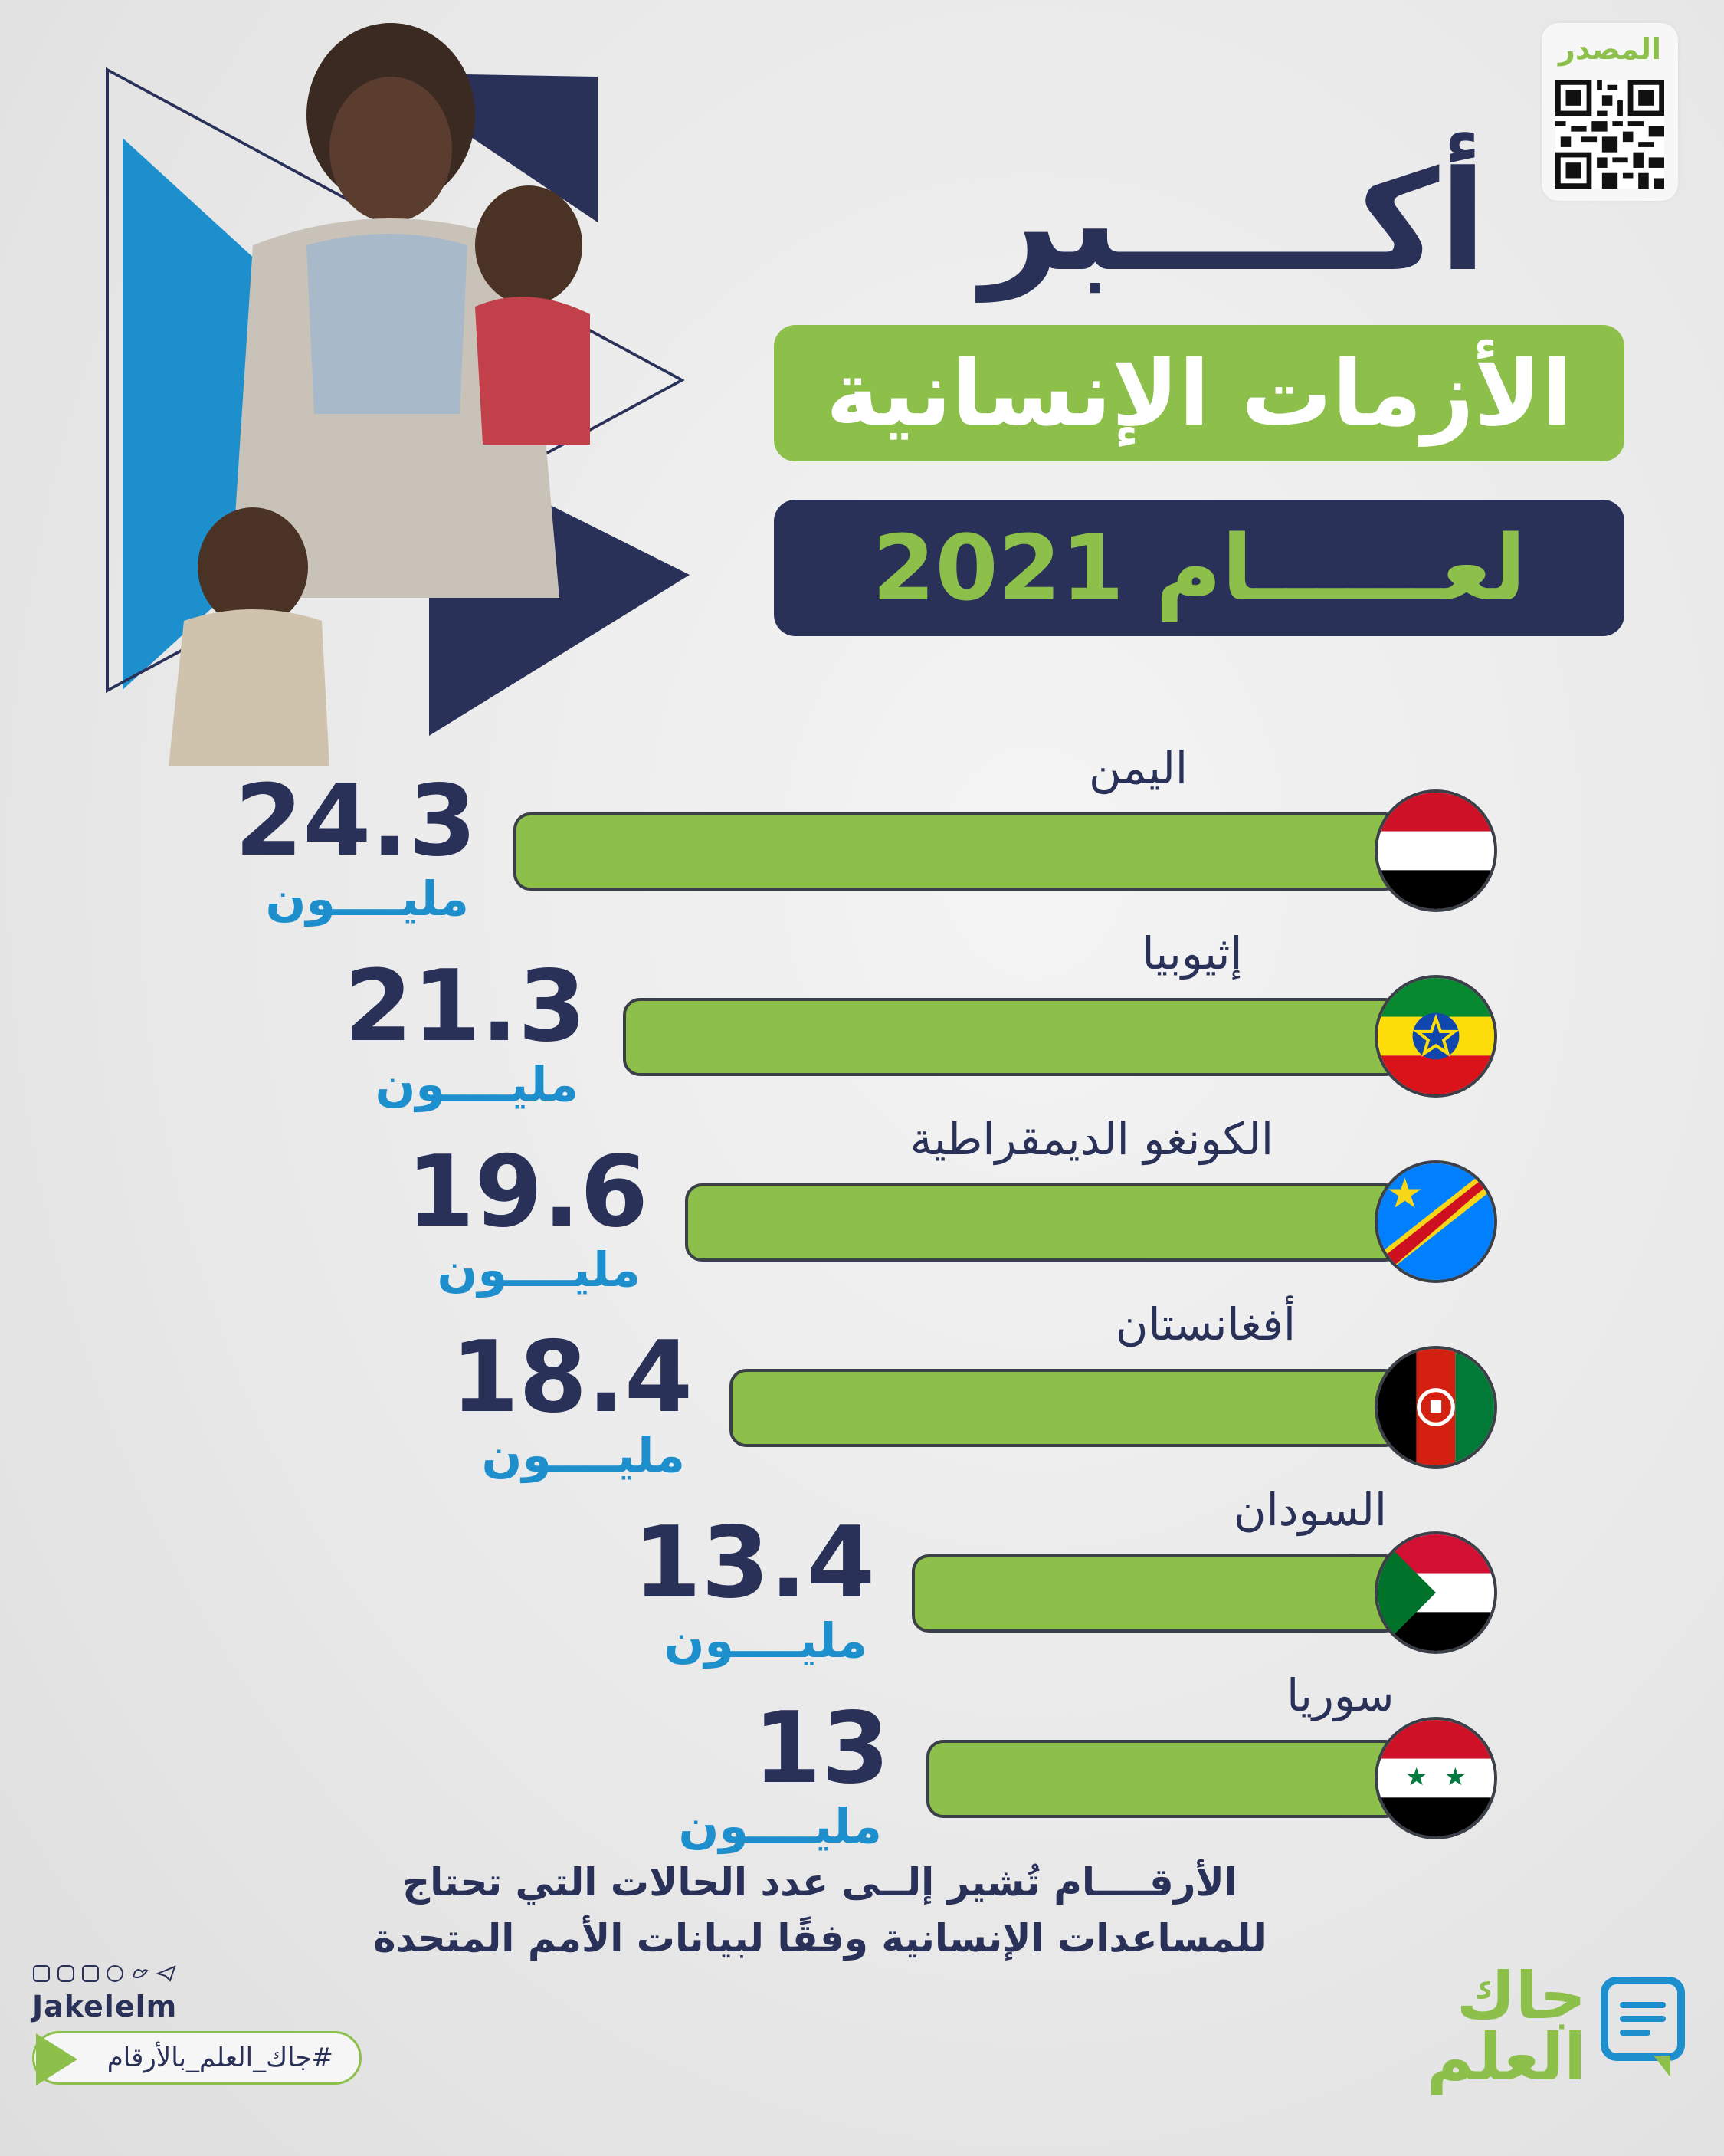  What do you see at coordinates (572, 1378) in the screenshot?
I see `value-label: 18.4` at bounding box center [572, 1378].